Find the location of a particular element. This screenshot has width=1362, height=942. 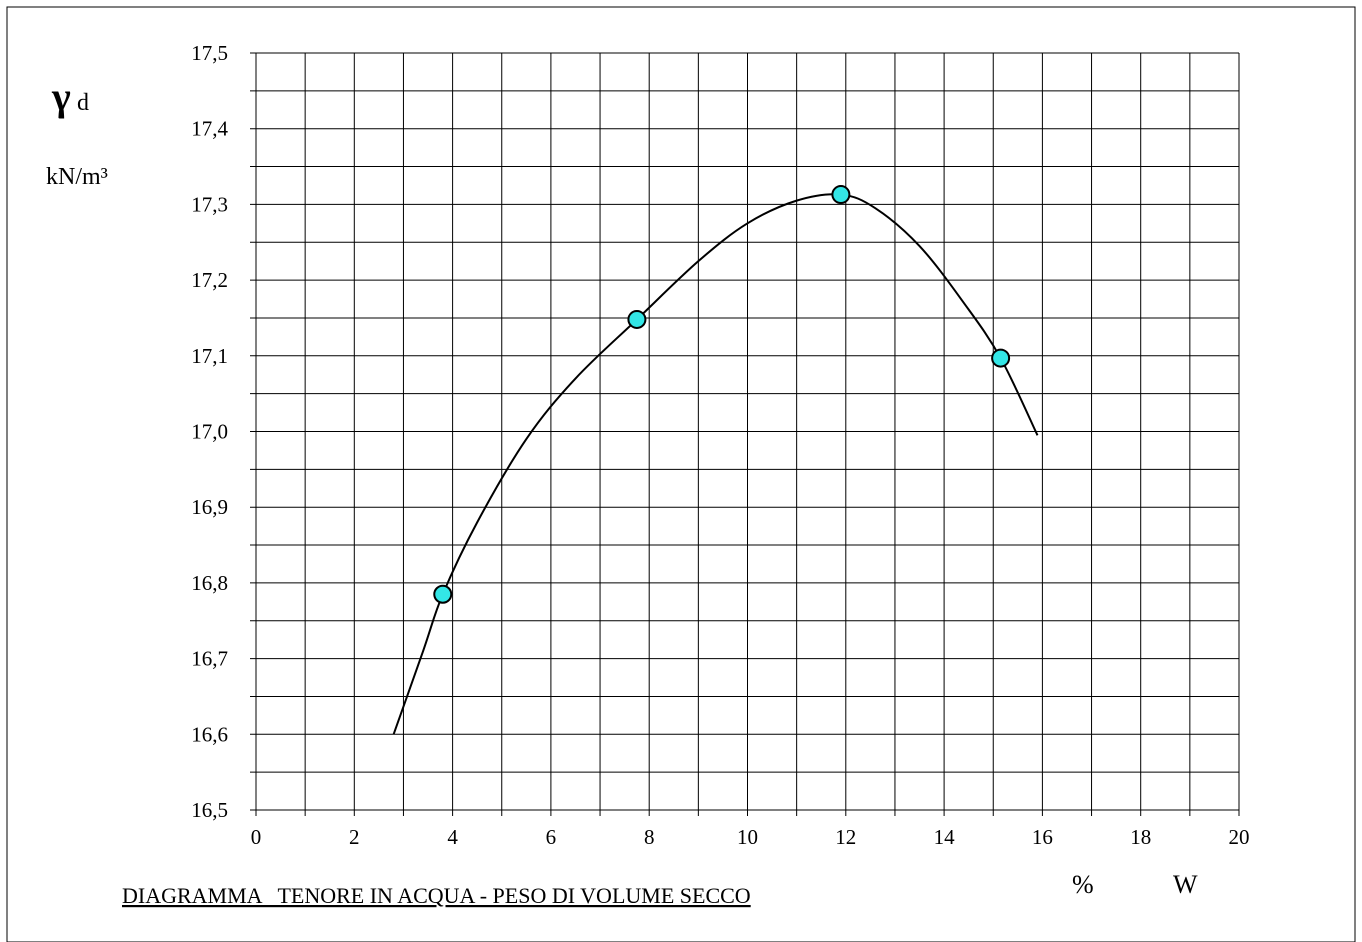

x-tick-label: 4 is located at coordinates (452, 837).